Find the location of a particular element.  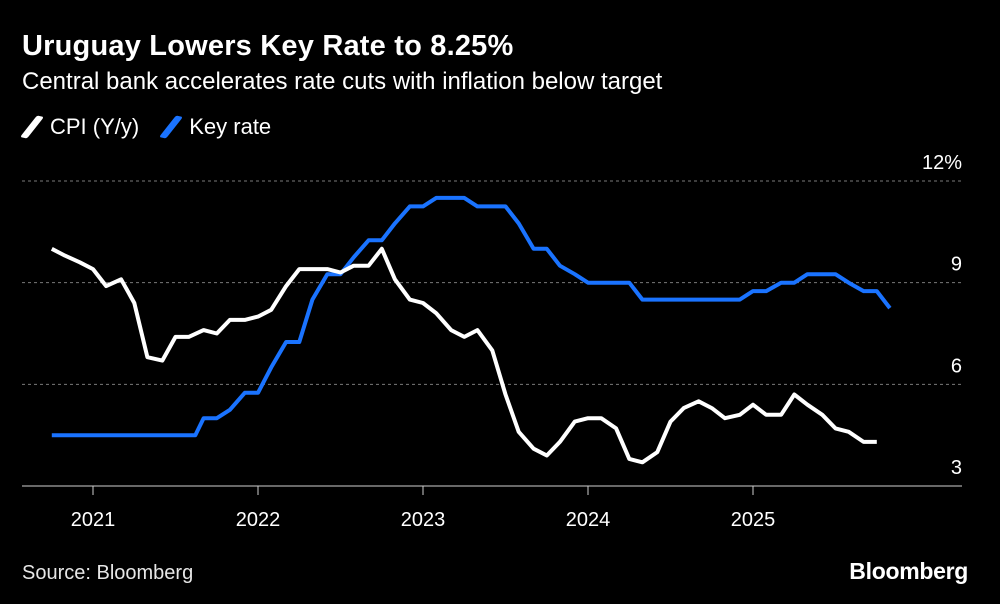

chart-title: Uruguay Lowers Key Rate to 8.25% is located at coordinates (268, 46).